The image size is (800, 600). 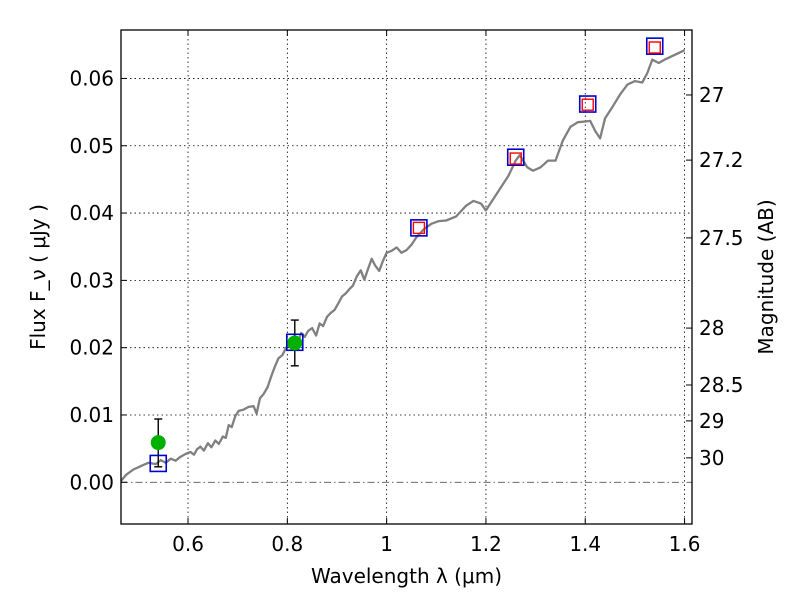 I want to click on y-tick-label: 0.01, so click(x=91, y=415).